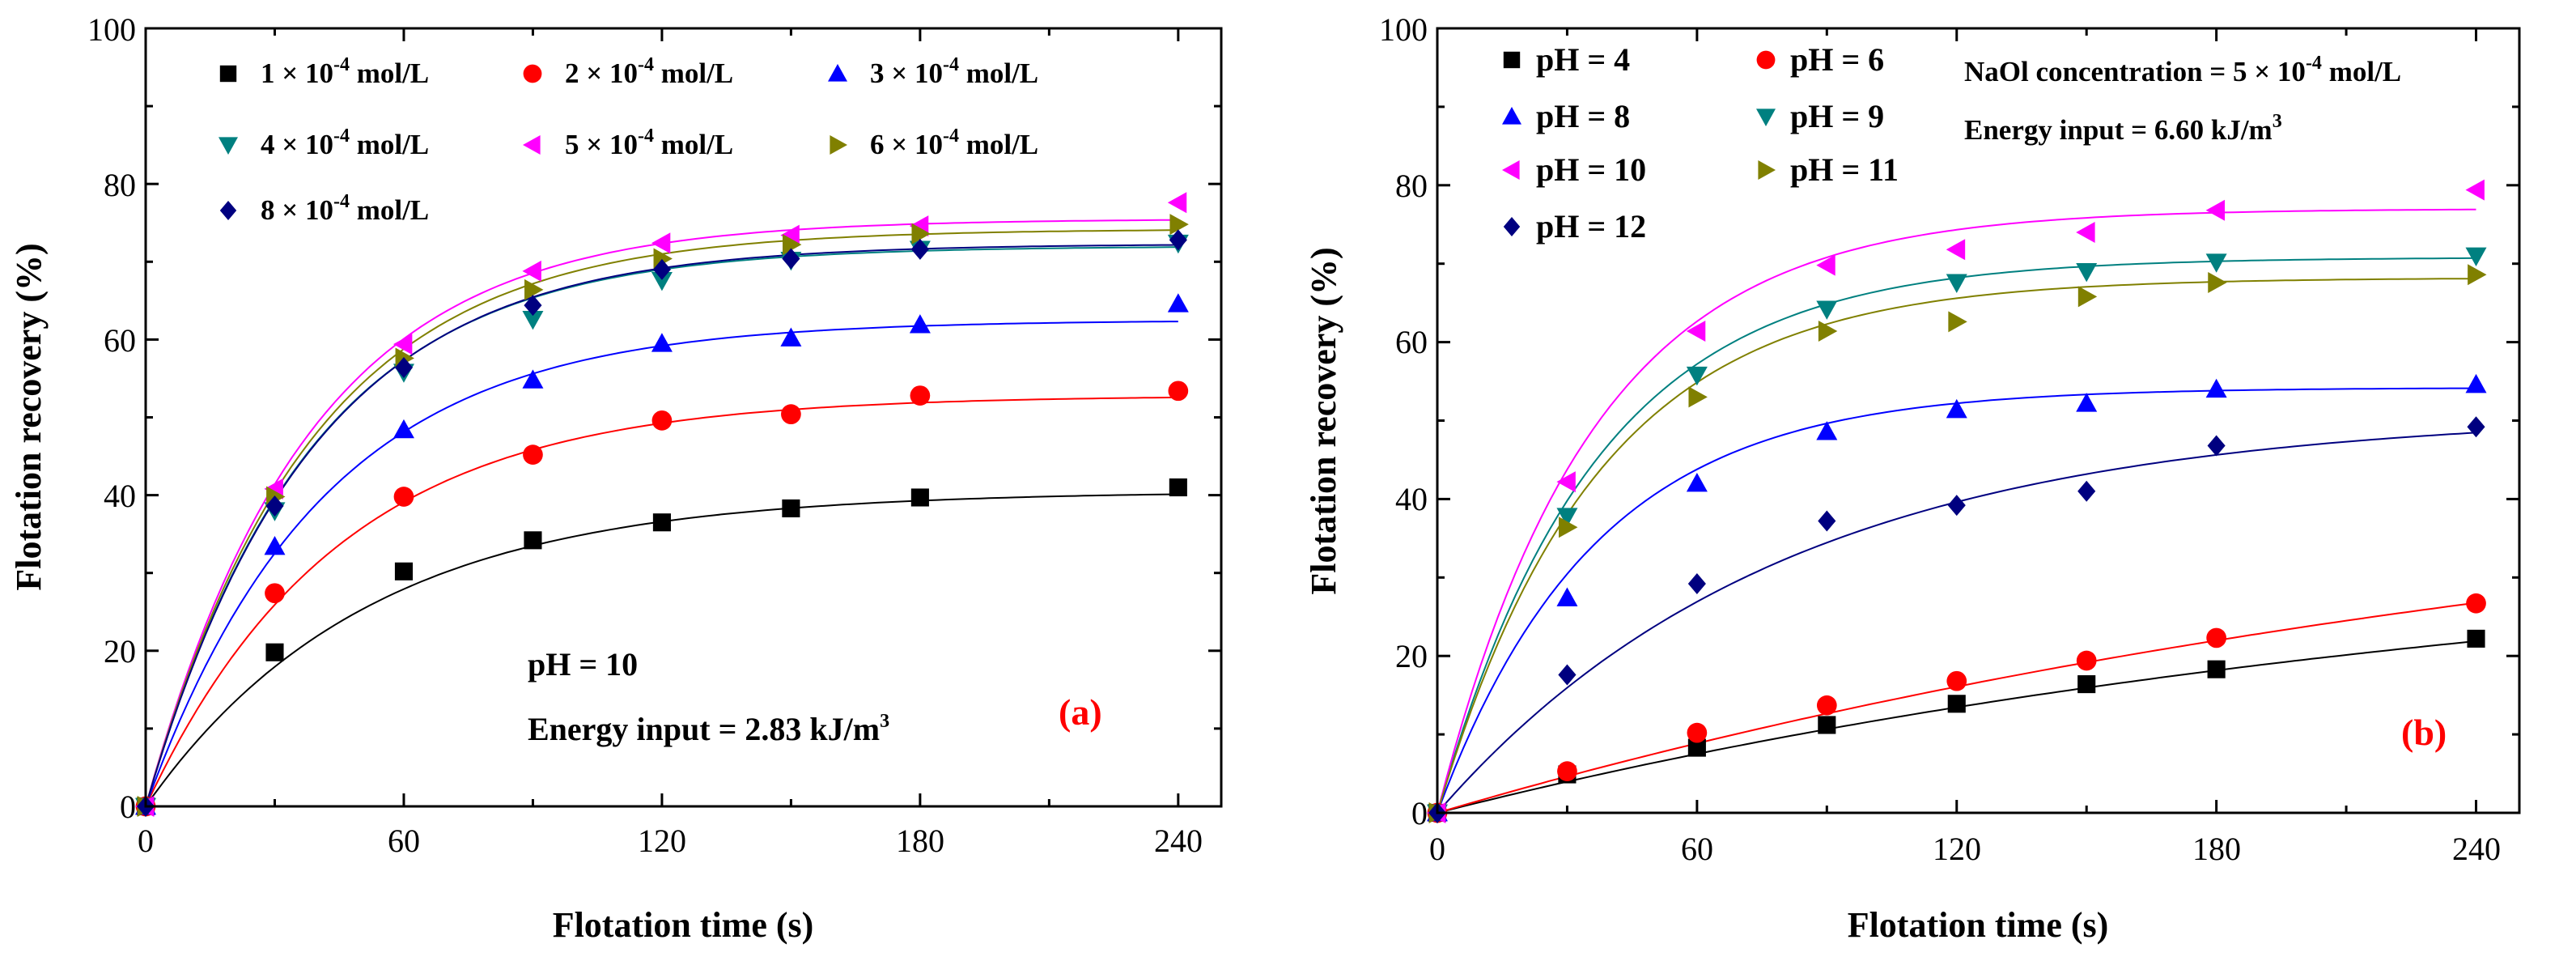 The width and height of the screenshot is (2576, 961). I want to click on chart-b-energy-annotation: Energy input = 6.60 kJ/m3, so click(2123, 129).